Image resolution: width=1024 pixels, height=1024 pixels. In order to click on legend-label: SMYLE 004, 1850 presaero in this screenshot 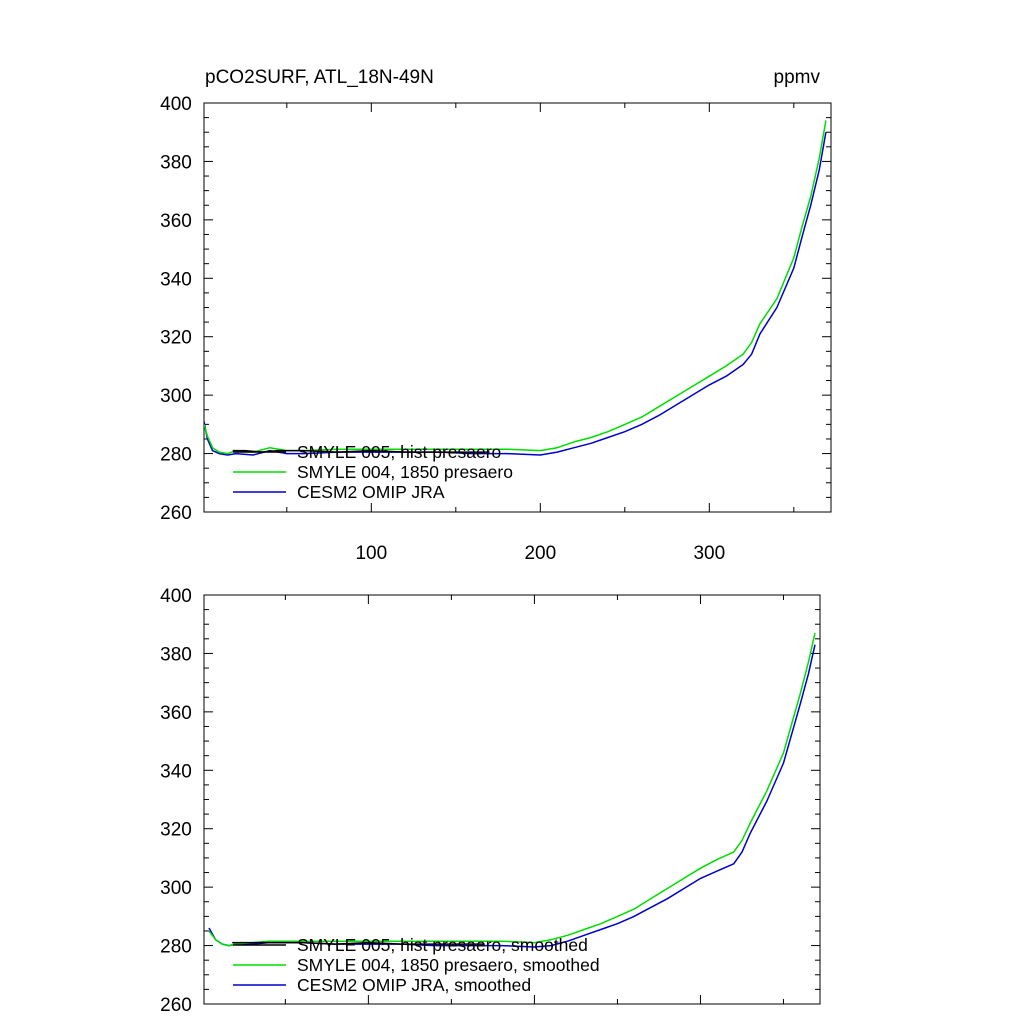, I will do `click(405, 472)`.